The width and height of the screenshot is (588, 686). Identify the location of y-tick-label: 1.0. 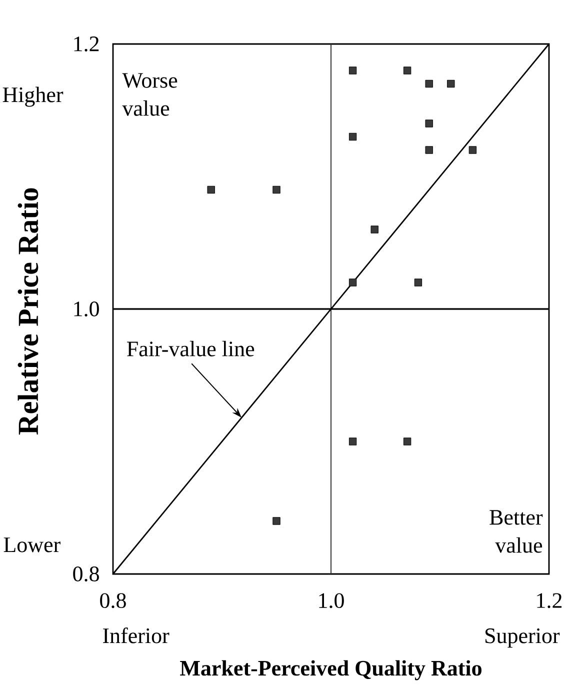
(86, 309).